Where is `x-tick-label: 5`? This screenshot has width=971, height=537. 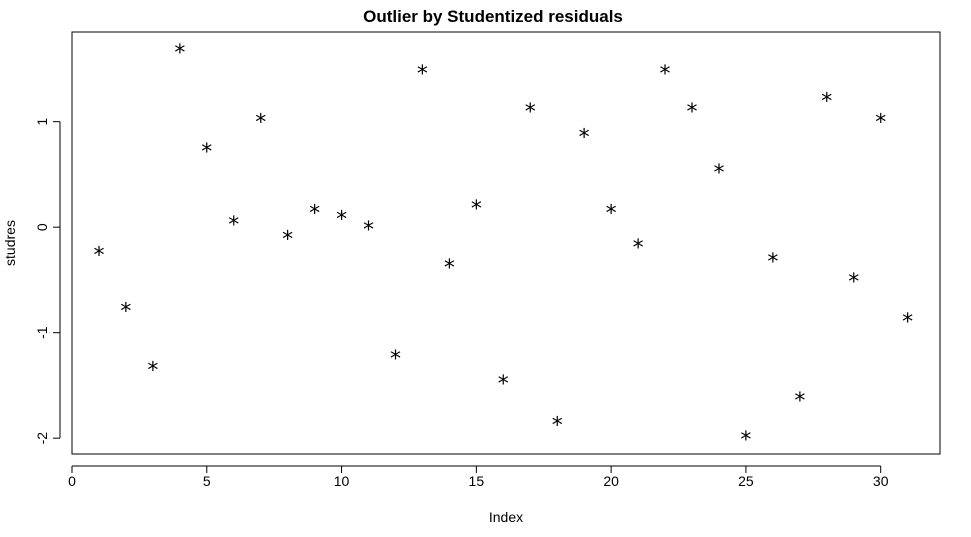
x-tick-label: 5 is located at coordinates (207, 481).